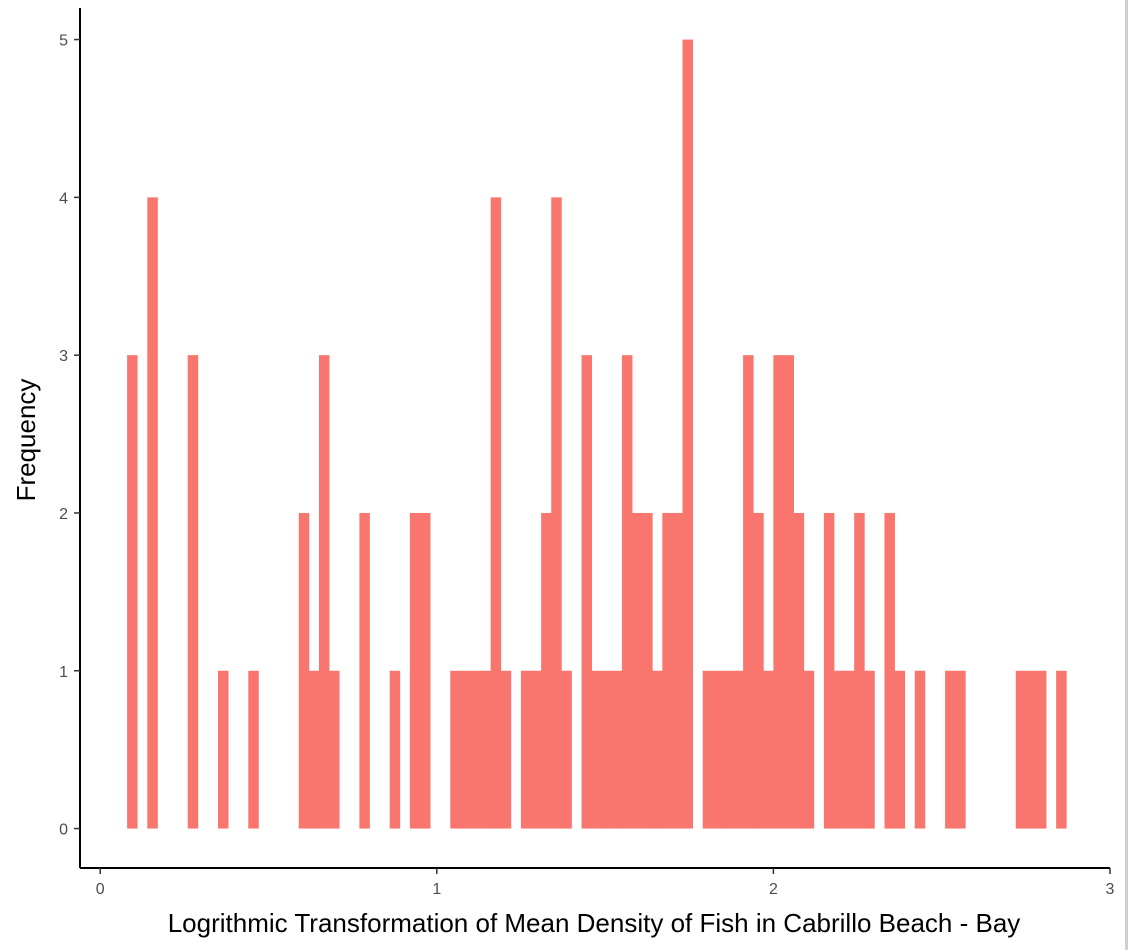 The width and height of the screenshot is (1128, 950). Describe the element at coordinates (773, 889) in the screenshot. I see `x-tick-label: 2` at that location.